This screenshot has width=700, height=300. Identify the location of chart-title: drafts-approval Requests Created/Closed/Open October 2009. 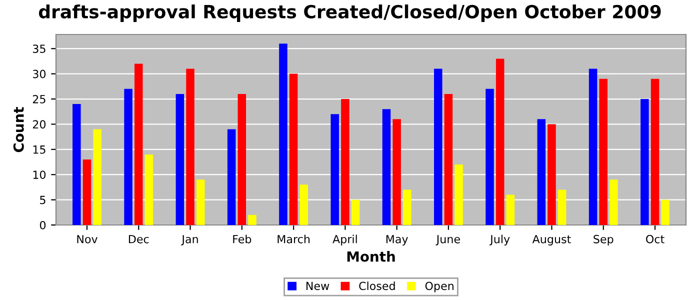
(349, 13).